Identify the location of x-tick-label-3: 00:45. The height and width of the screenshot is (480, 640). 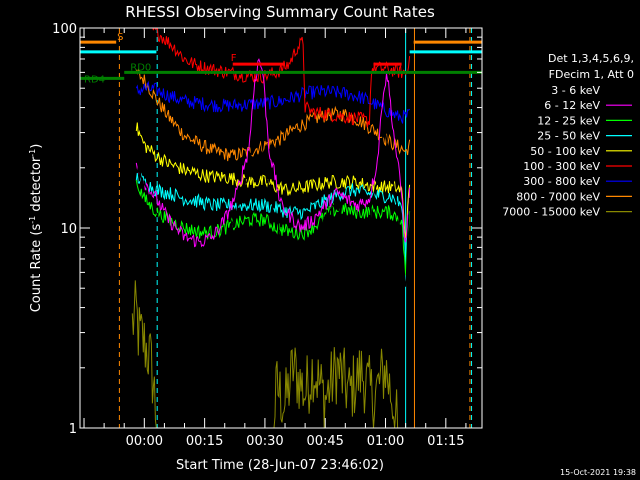
(324, 441).